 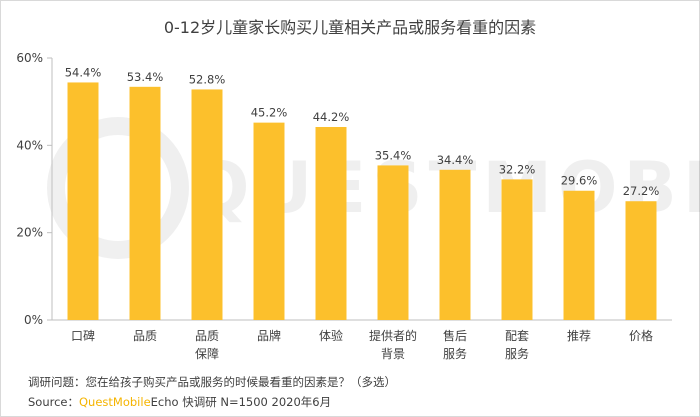 What do you see at coordinates (115, 402) in the screenshot?
I see `source-brand: QuestMobile` at bounding box center [115, 402].